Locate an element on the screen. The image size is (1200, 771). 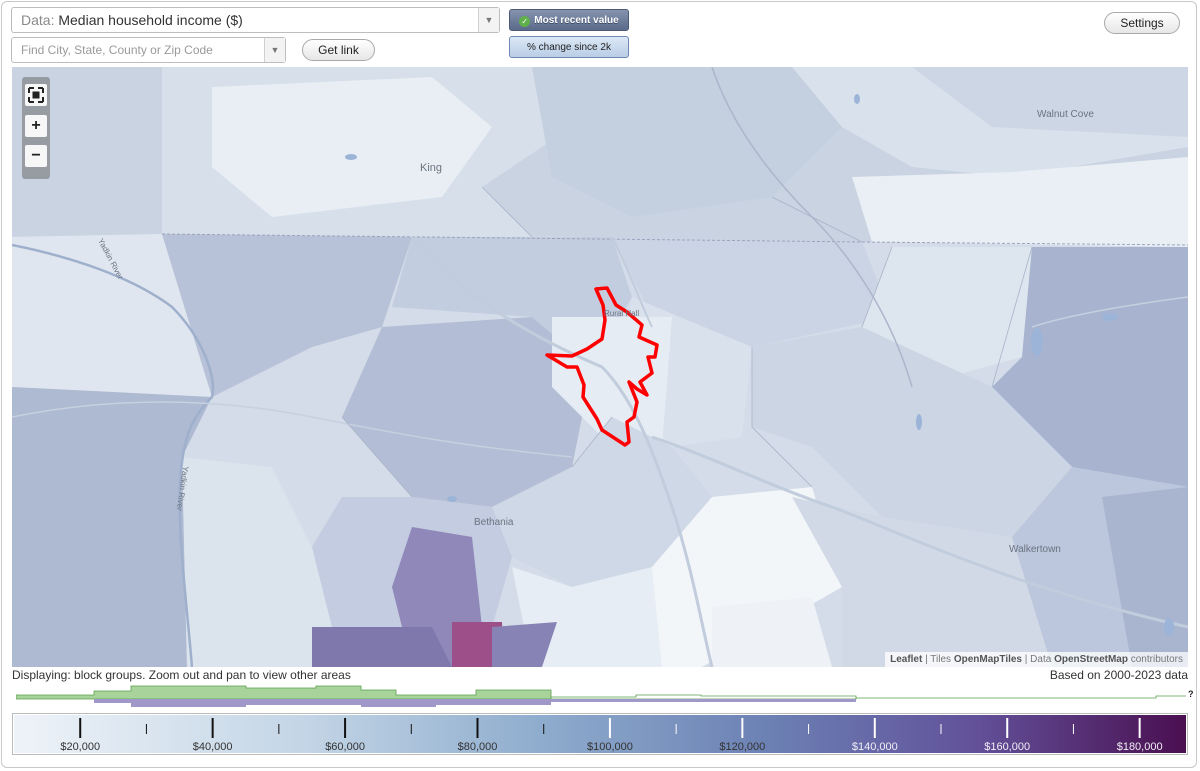
search-input is located at coordinates (137, 50).